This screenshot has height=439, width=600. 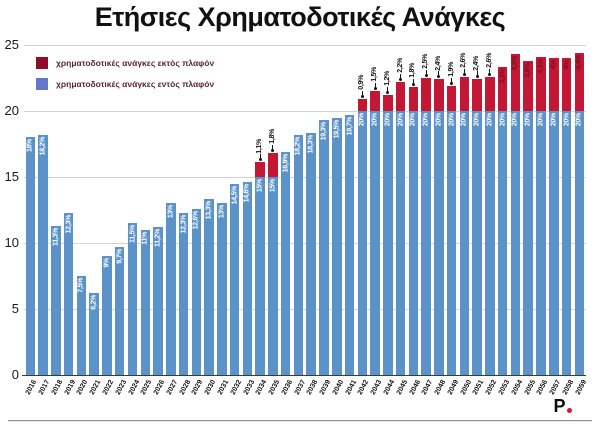 I want to click on legend-item-outside-cap: χρηματοδοτικές ανάγκες εκτός πλαφόν, so click(x=125, y=63).